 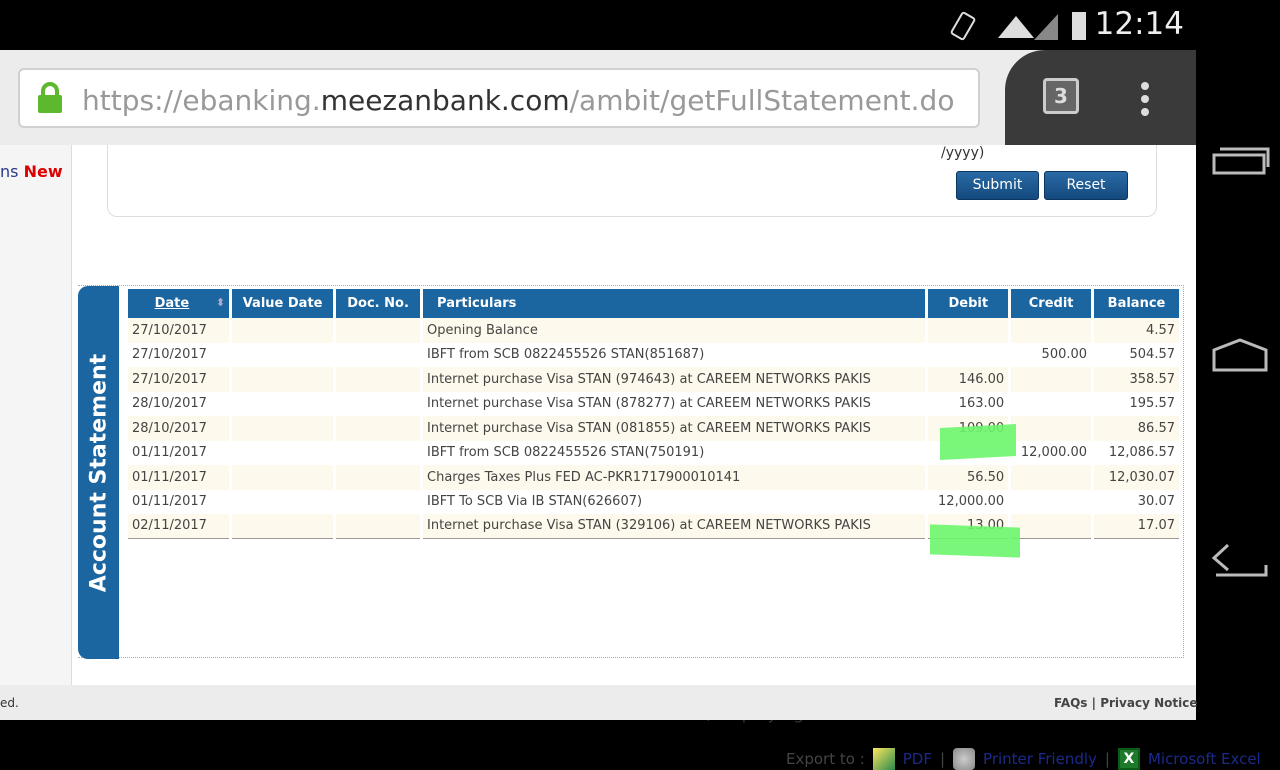 What do you see at coordinates (566, 355) in the screenshot?
I see `cell-particulars: IBFT from SCB 0822455526 STAN(851687)` at bounding box center [566, 355].